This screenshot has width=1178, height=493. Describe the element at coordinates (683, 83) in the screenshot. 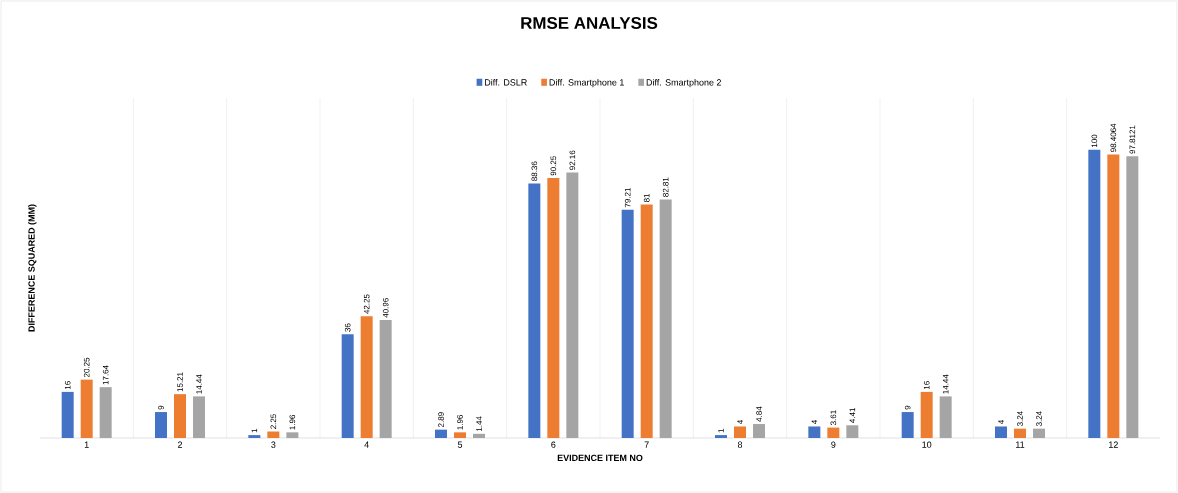

I see `legend-label: Diff. Smartphone 2` at that location.